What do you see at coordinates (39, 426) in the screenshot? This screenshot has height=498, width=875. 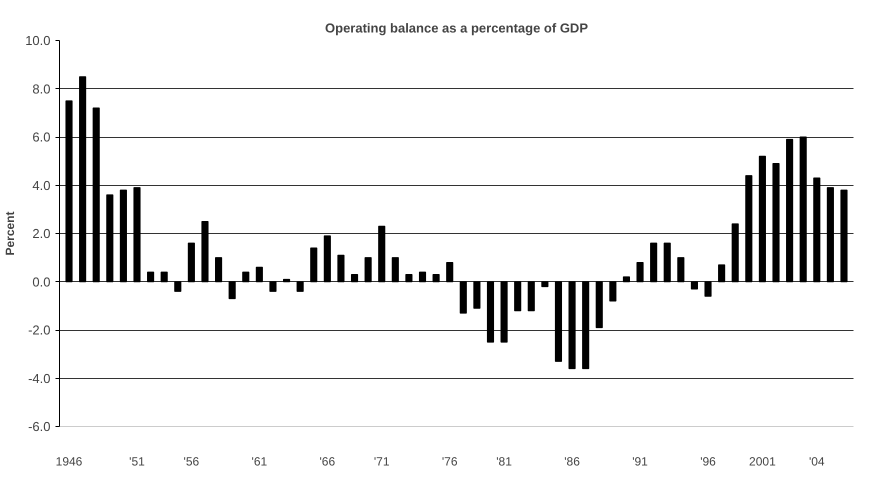 I see `y-tick-label: -6.0` at bounding box center [39, 426].